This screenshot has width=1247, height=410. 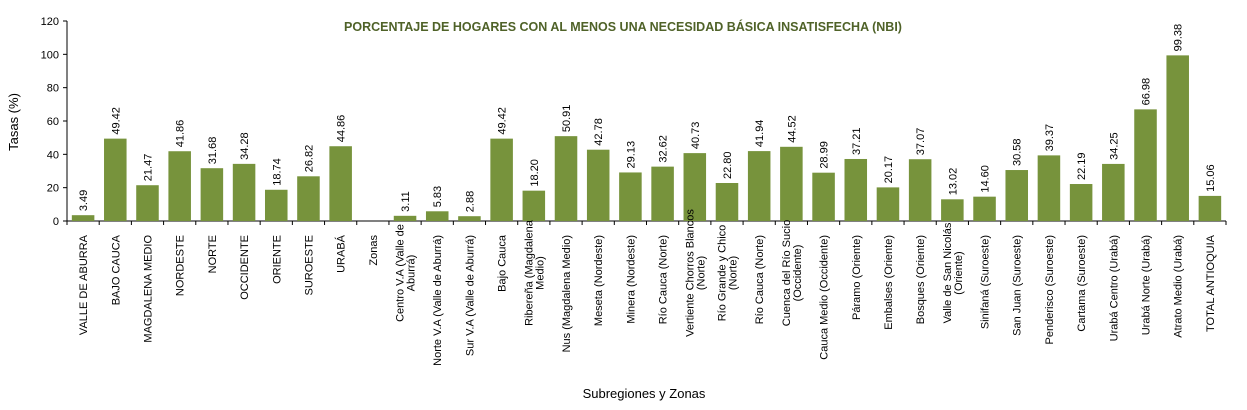 What do you see at coordinates (540, 273) in the screenshot?
I see `category-label: Medio)` at bounding box center [540, 273].